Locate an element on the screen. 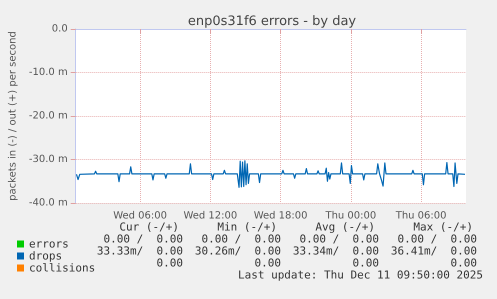 The image size is (497, 299). y-tick-label: 0.0 is located at coordinates (60, 29).